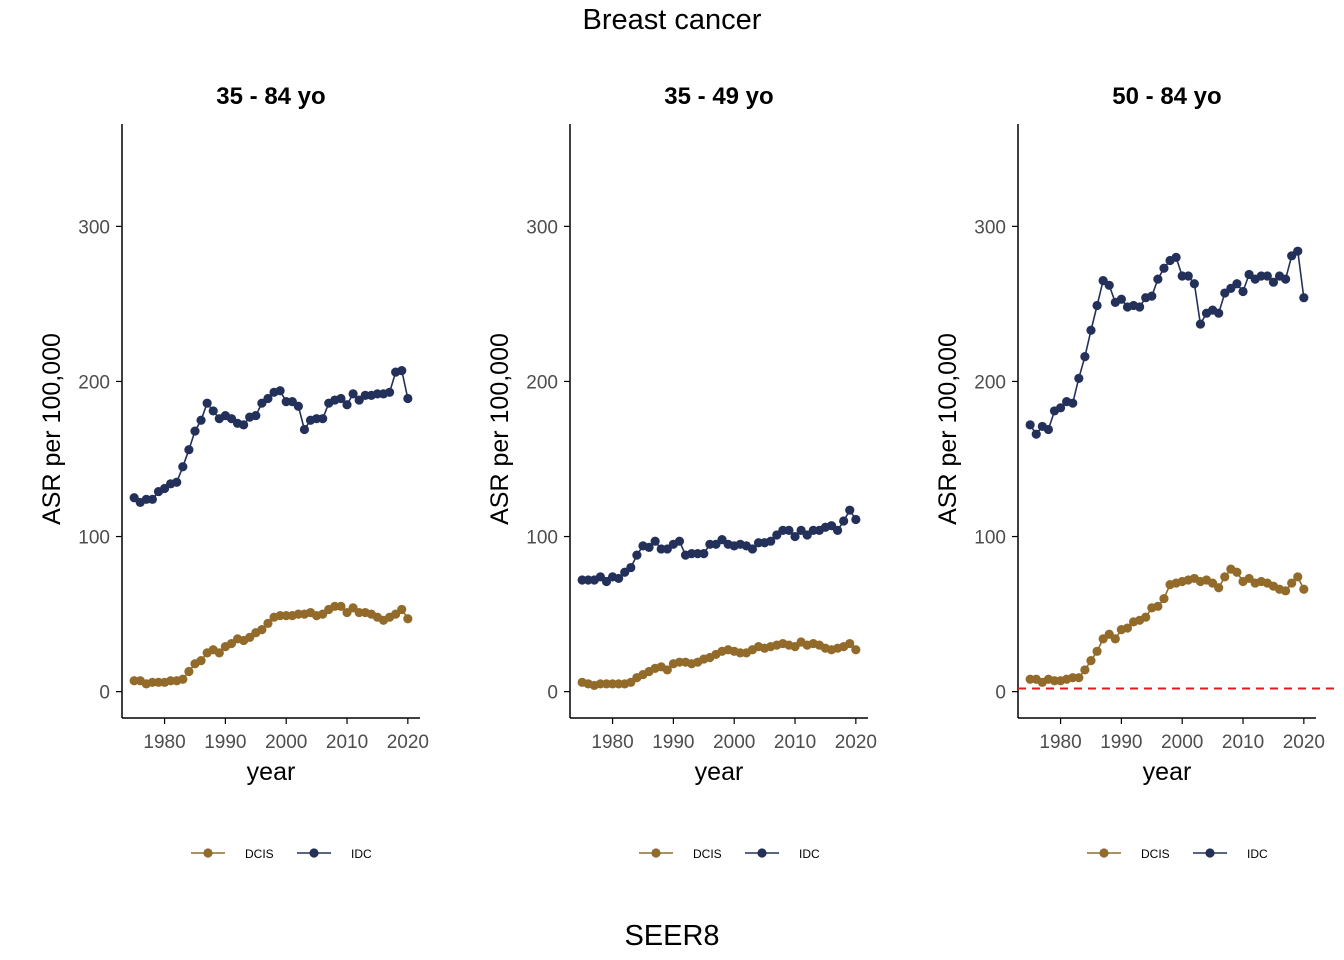  What do you see at coordinates (672, 936) in the screenshot?
I see `figure-caption: SEER8` at bounding box center [672, 936].